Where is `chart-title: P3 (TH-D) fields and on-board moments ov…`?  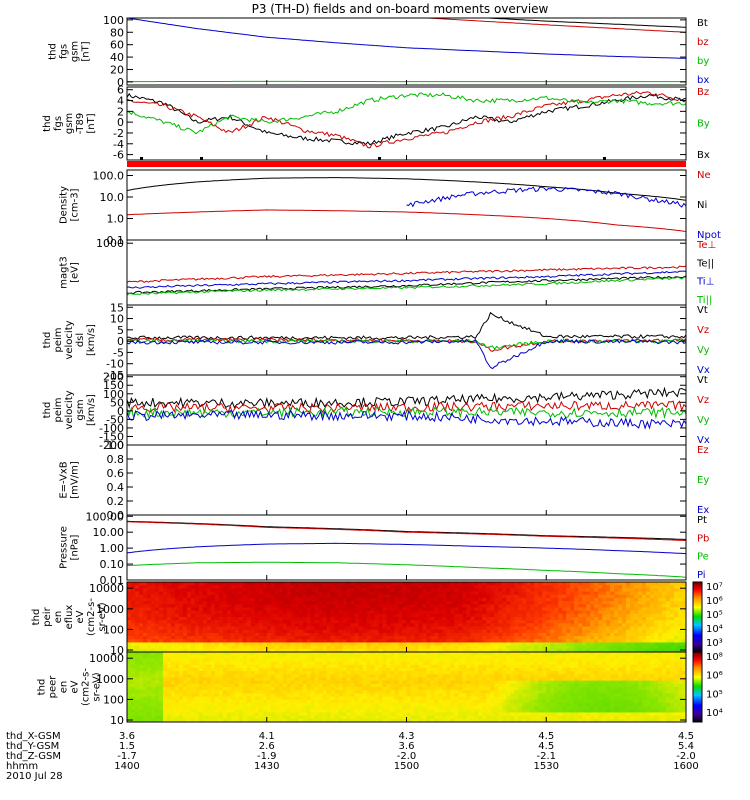 chart-title: P3 (TH-D) fields and on-board moments ov… is located at coordinates (400, 9).